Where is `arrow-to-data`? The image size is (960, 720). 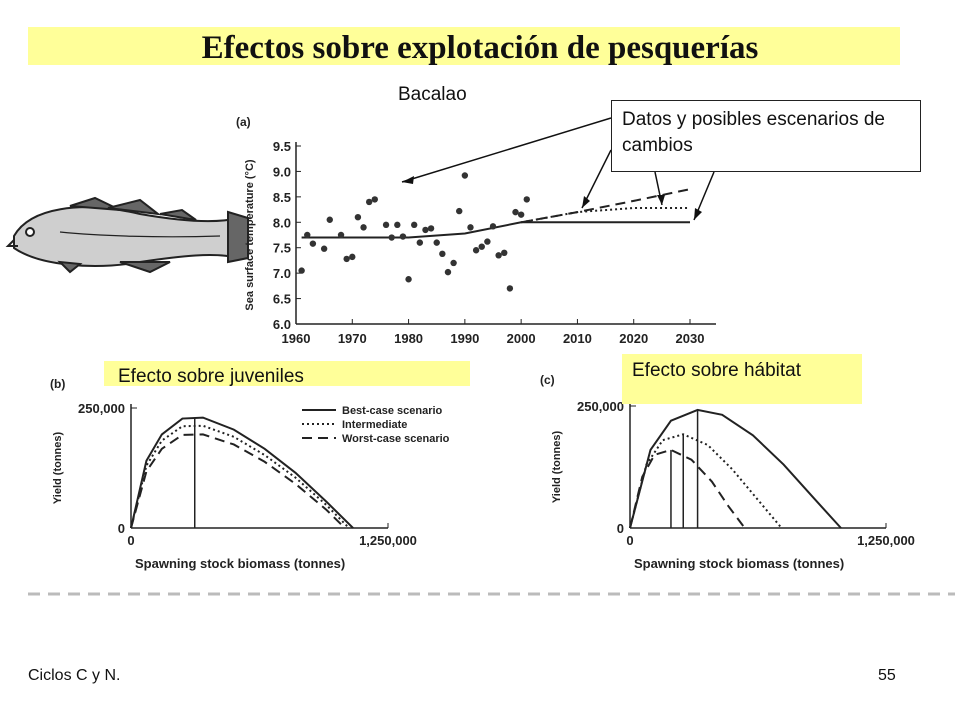 arrow-to-data is located at coordinates (506, 150).